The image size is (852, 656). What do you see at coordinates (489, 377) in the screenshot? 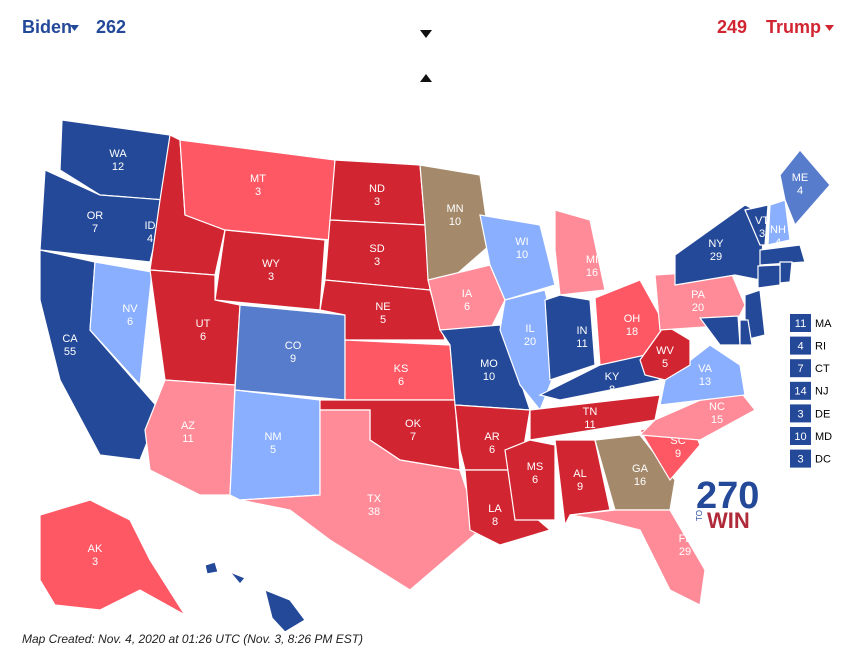
I see `state-votes: 10` at bounding box center [489, 377].